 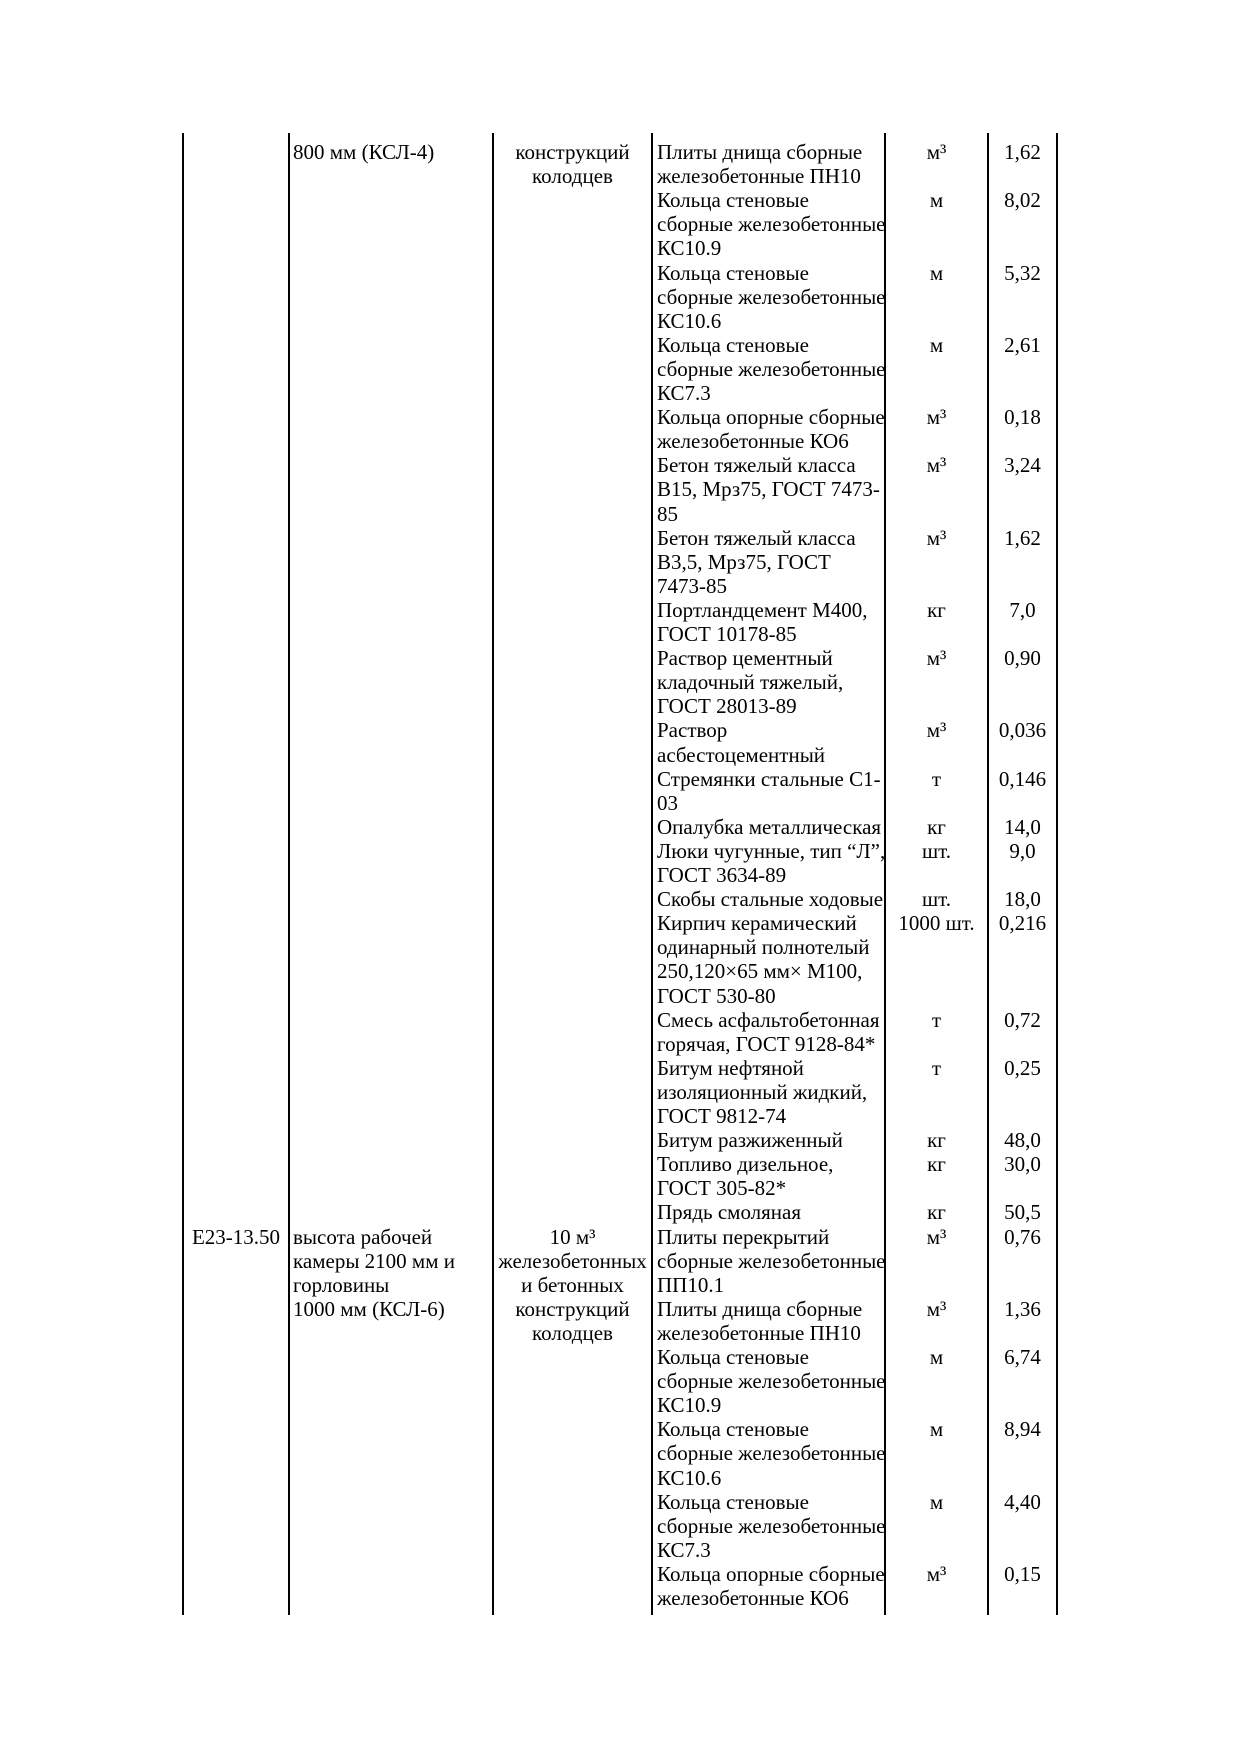 What do you see at coordinates (757, 923) in the screenshot?
I see `material-name-line: Кирпич керамический` at bounding box center [757, 923].